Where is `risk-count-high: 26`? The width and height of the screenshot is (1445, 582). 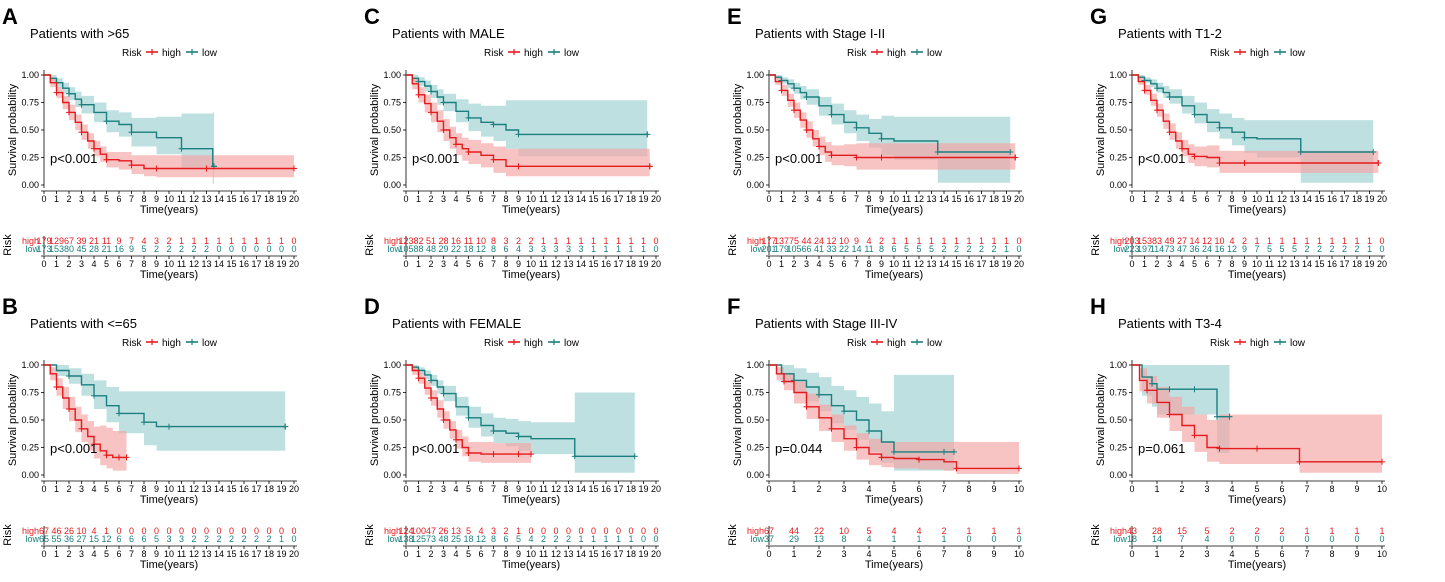
risk-count-high: 26 is located at coordinates (443, 531).